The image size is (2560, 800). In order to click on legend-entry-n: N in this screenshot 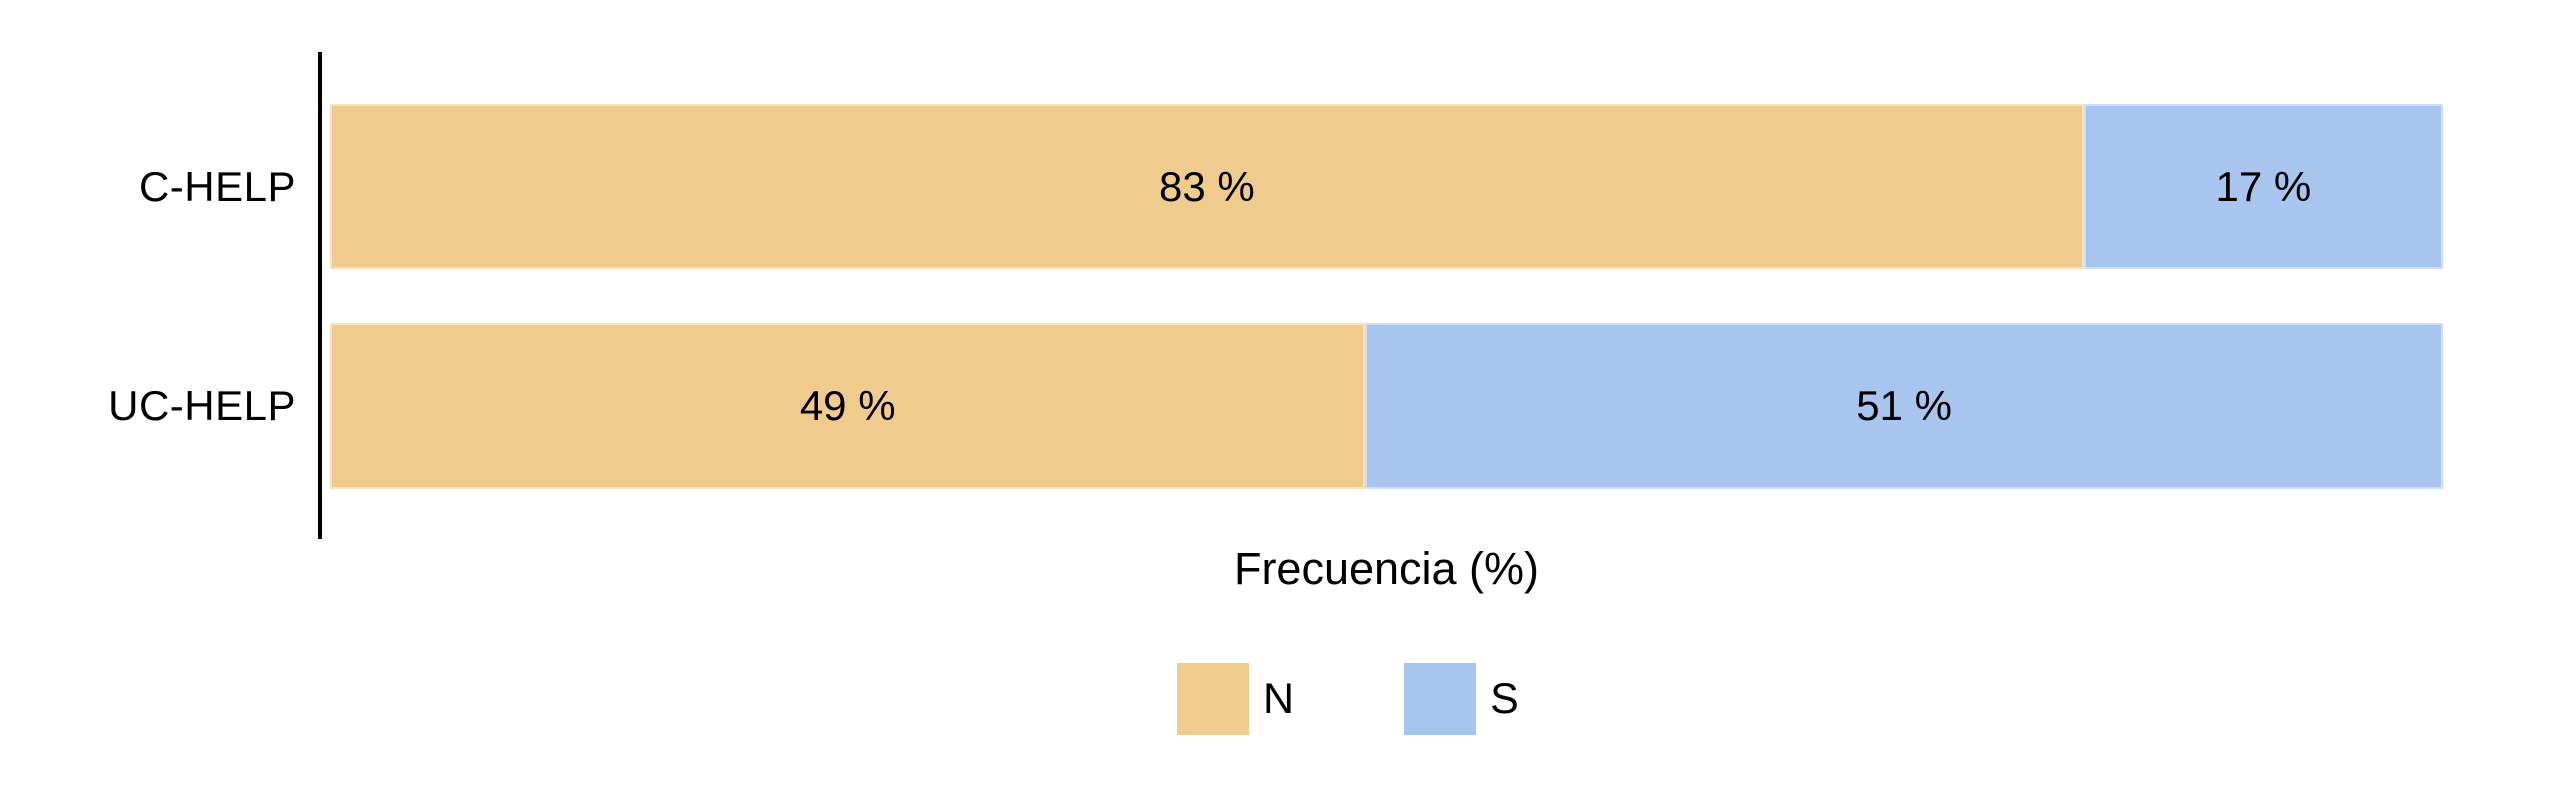, I will do `click(1235, 699)`.